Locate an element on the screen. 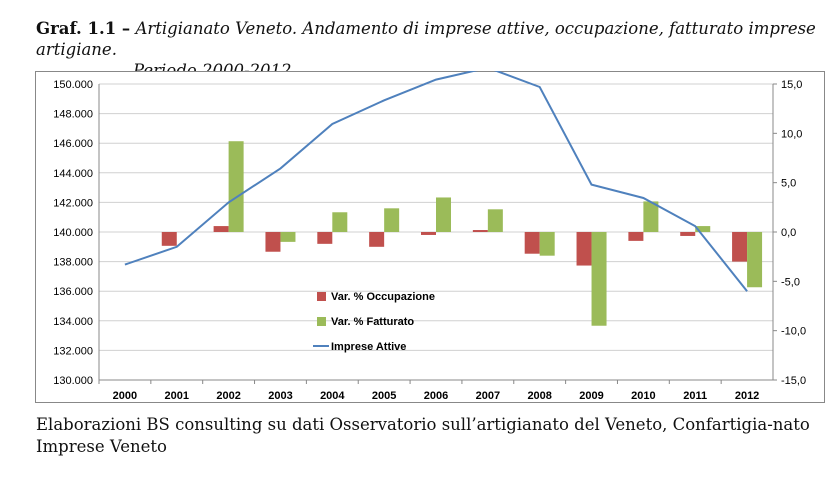 The height and width of the screenshot is (477, 840). y-right-tick-label: 5,0 is located at coordinates (788, 184).